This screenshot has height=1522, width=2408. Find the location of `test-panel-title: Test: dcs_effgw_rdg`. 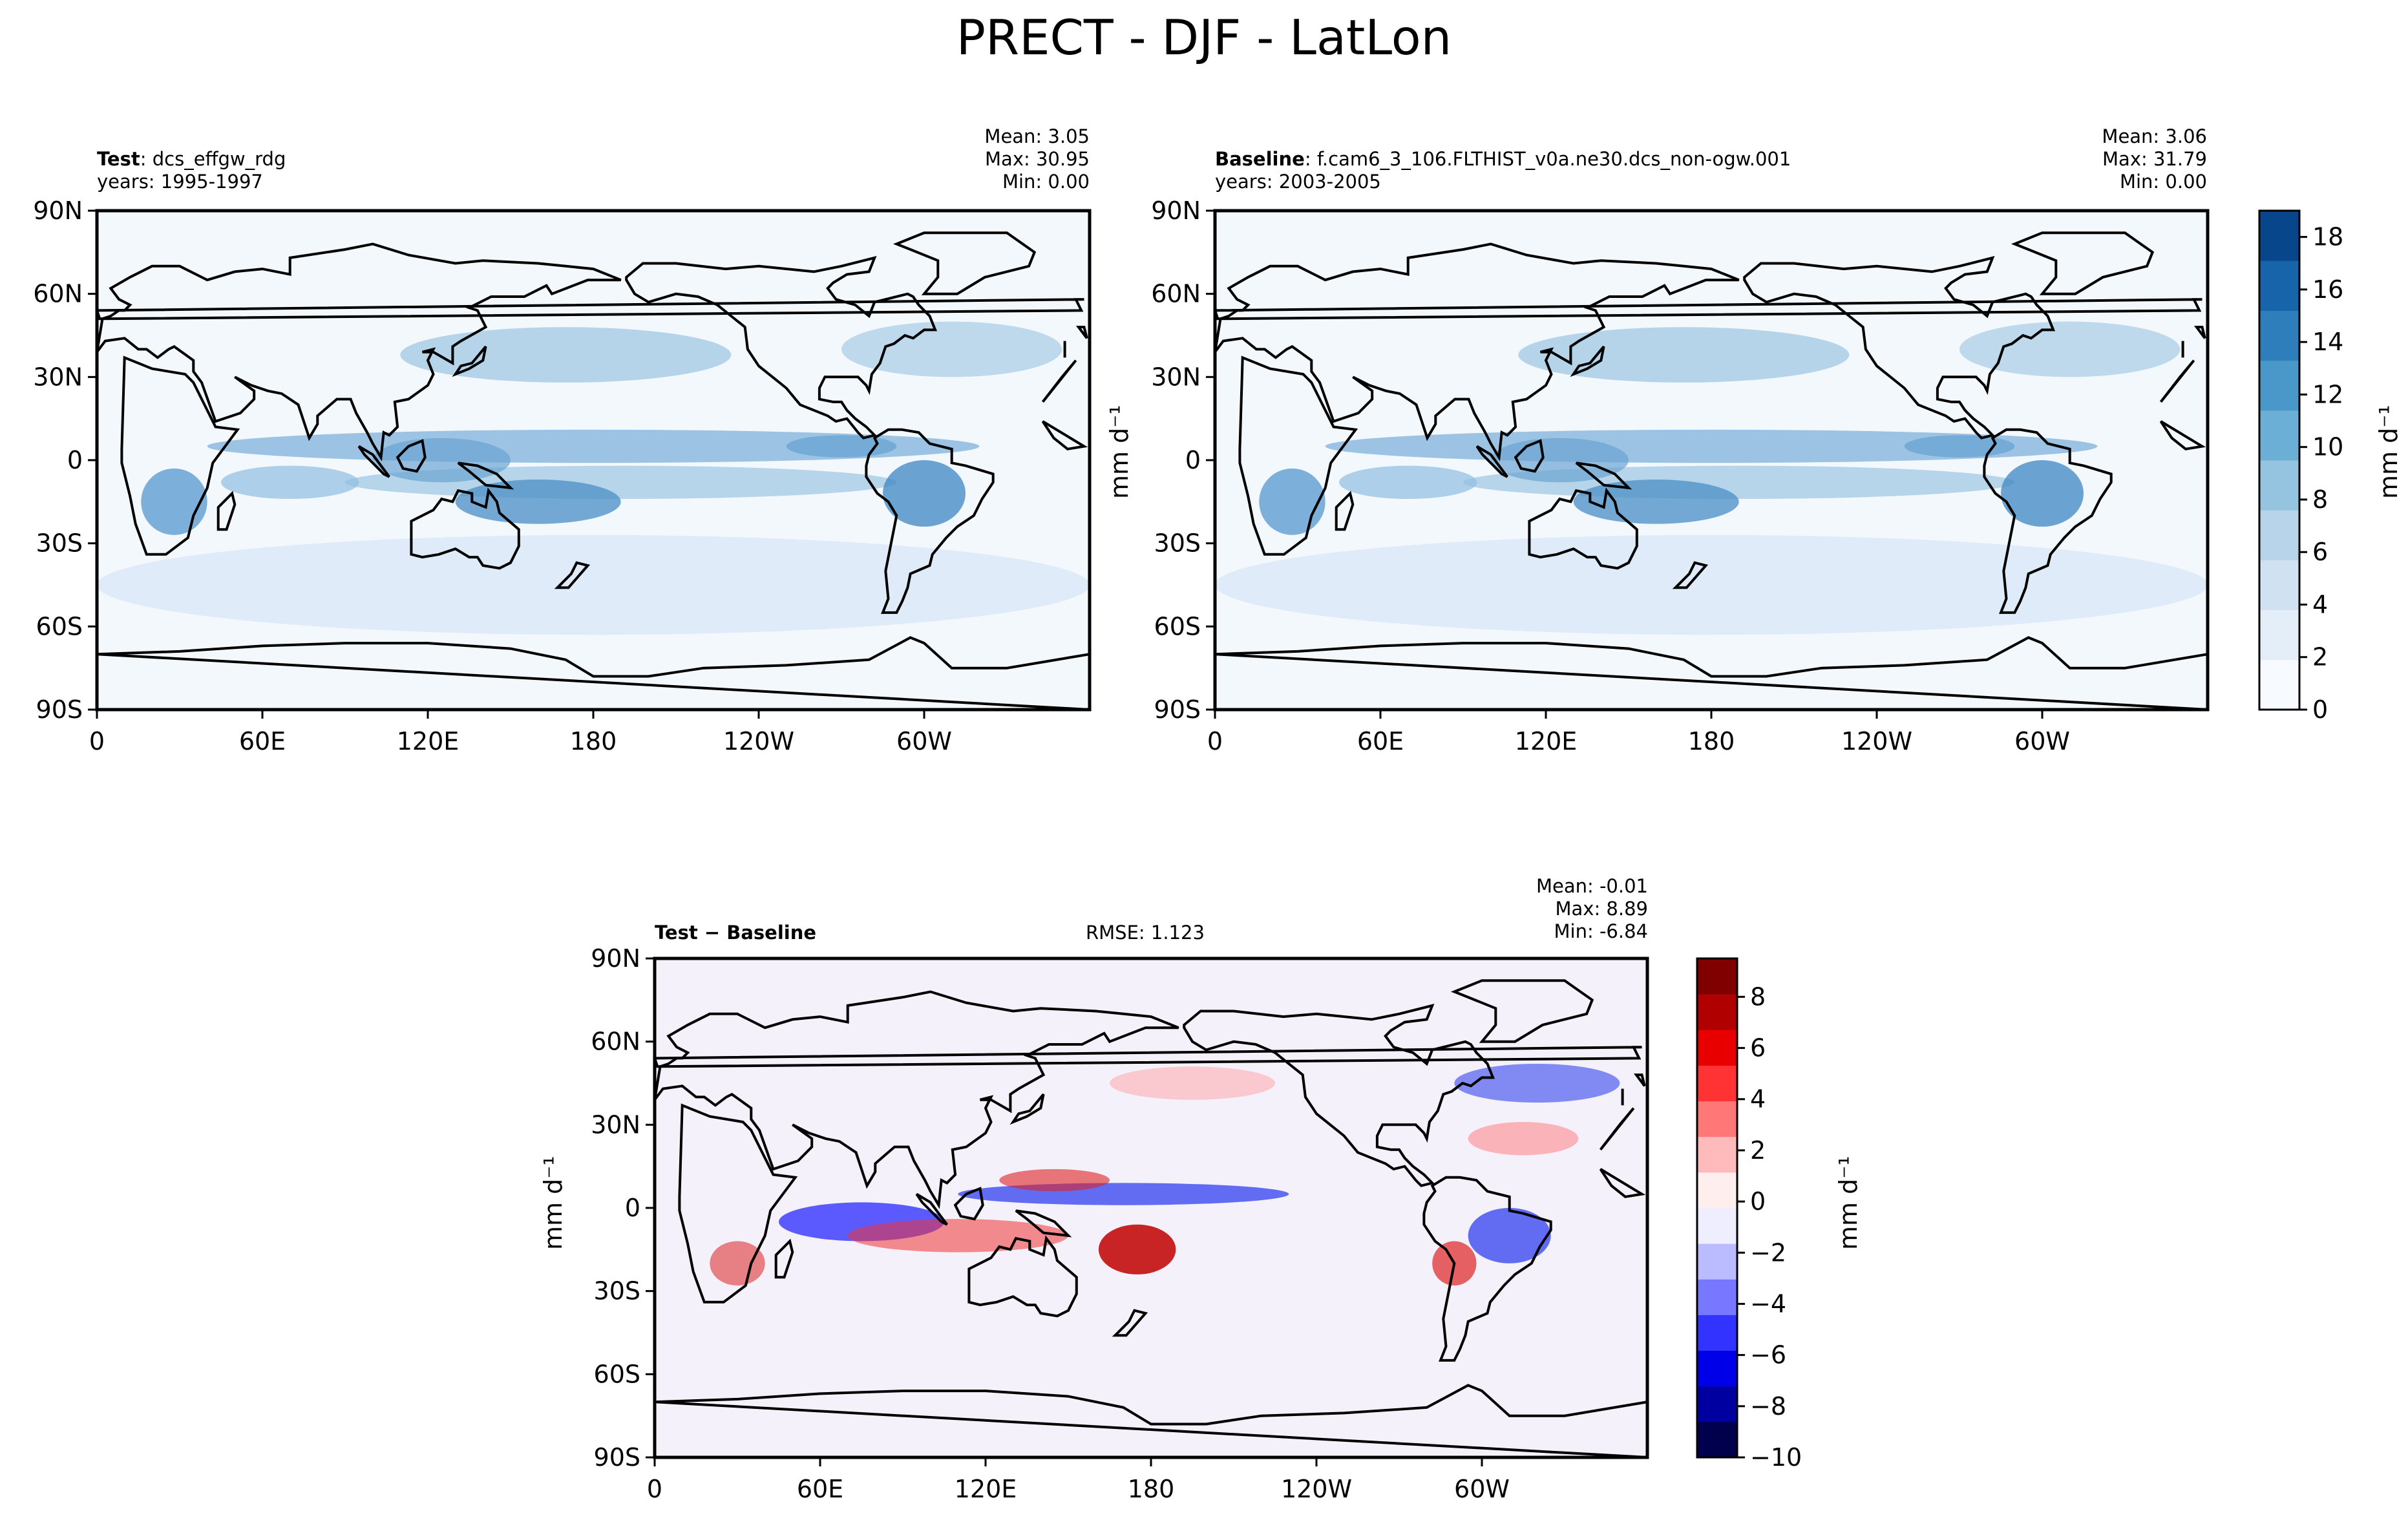

test-panel-title: Test: dcs_effgw_rdg is located at coordinates (191, 159).